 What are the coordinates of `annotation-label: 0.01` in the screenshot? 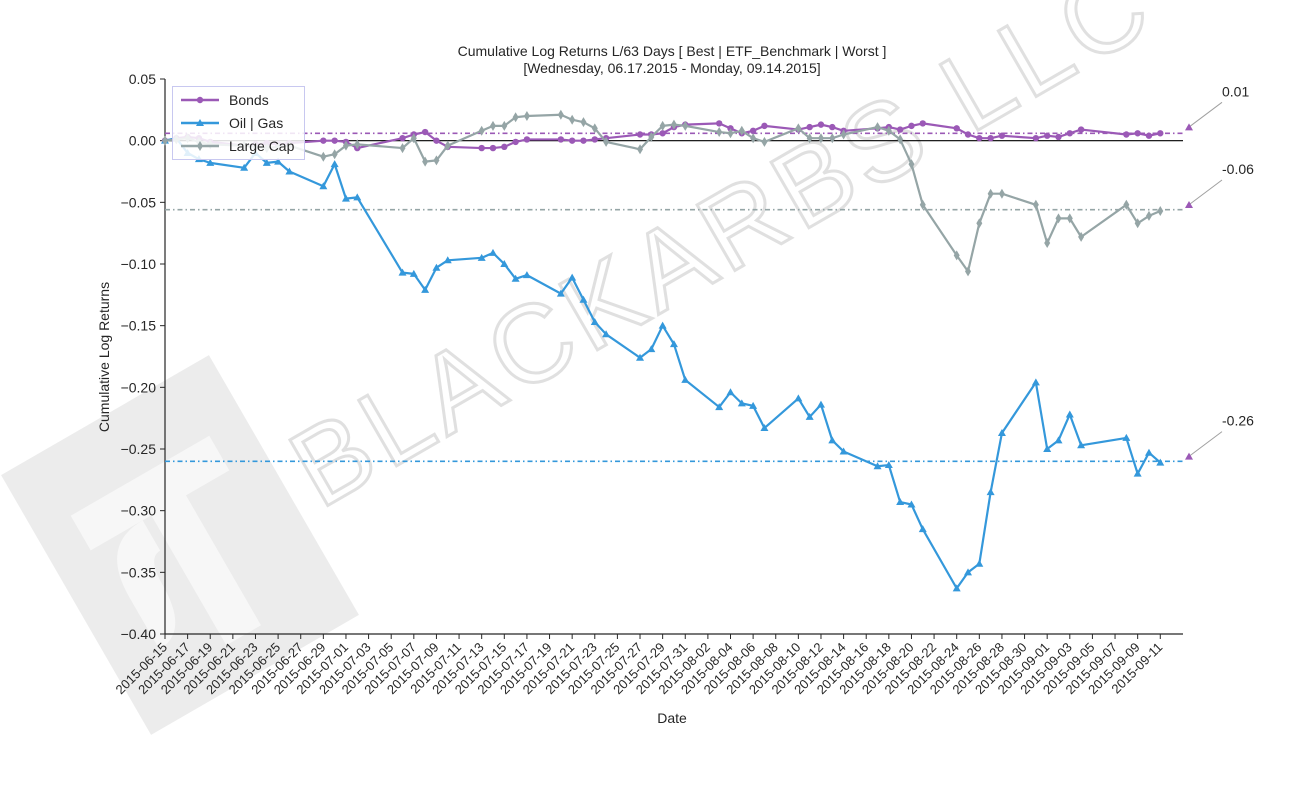 It's located at (1235, 91).